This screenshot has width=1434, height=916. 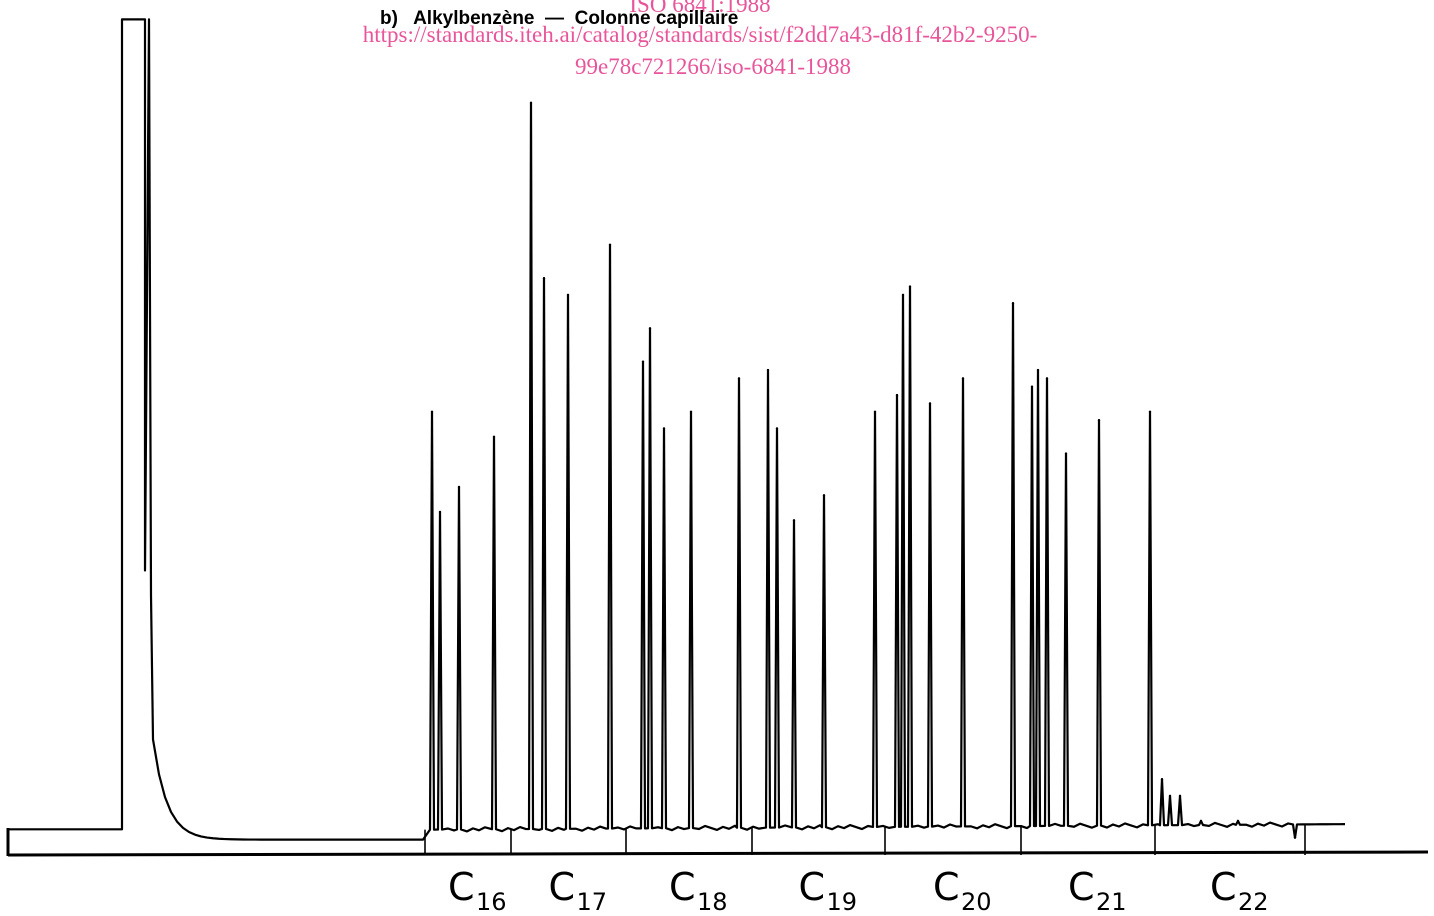 What do you see at coordinates (976, 902) in the screenshot?
I see `group-subscript-20: 20` at bounding box center [976, 902].